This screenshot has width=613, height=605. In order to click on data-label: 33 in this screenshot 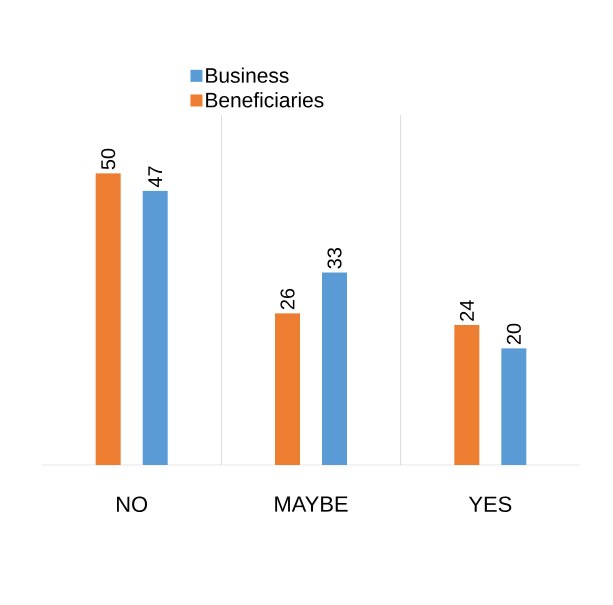, I will do `click(334, 258)`.